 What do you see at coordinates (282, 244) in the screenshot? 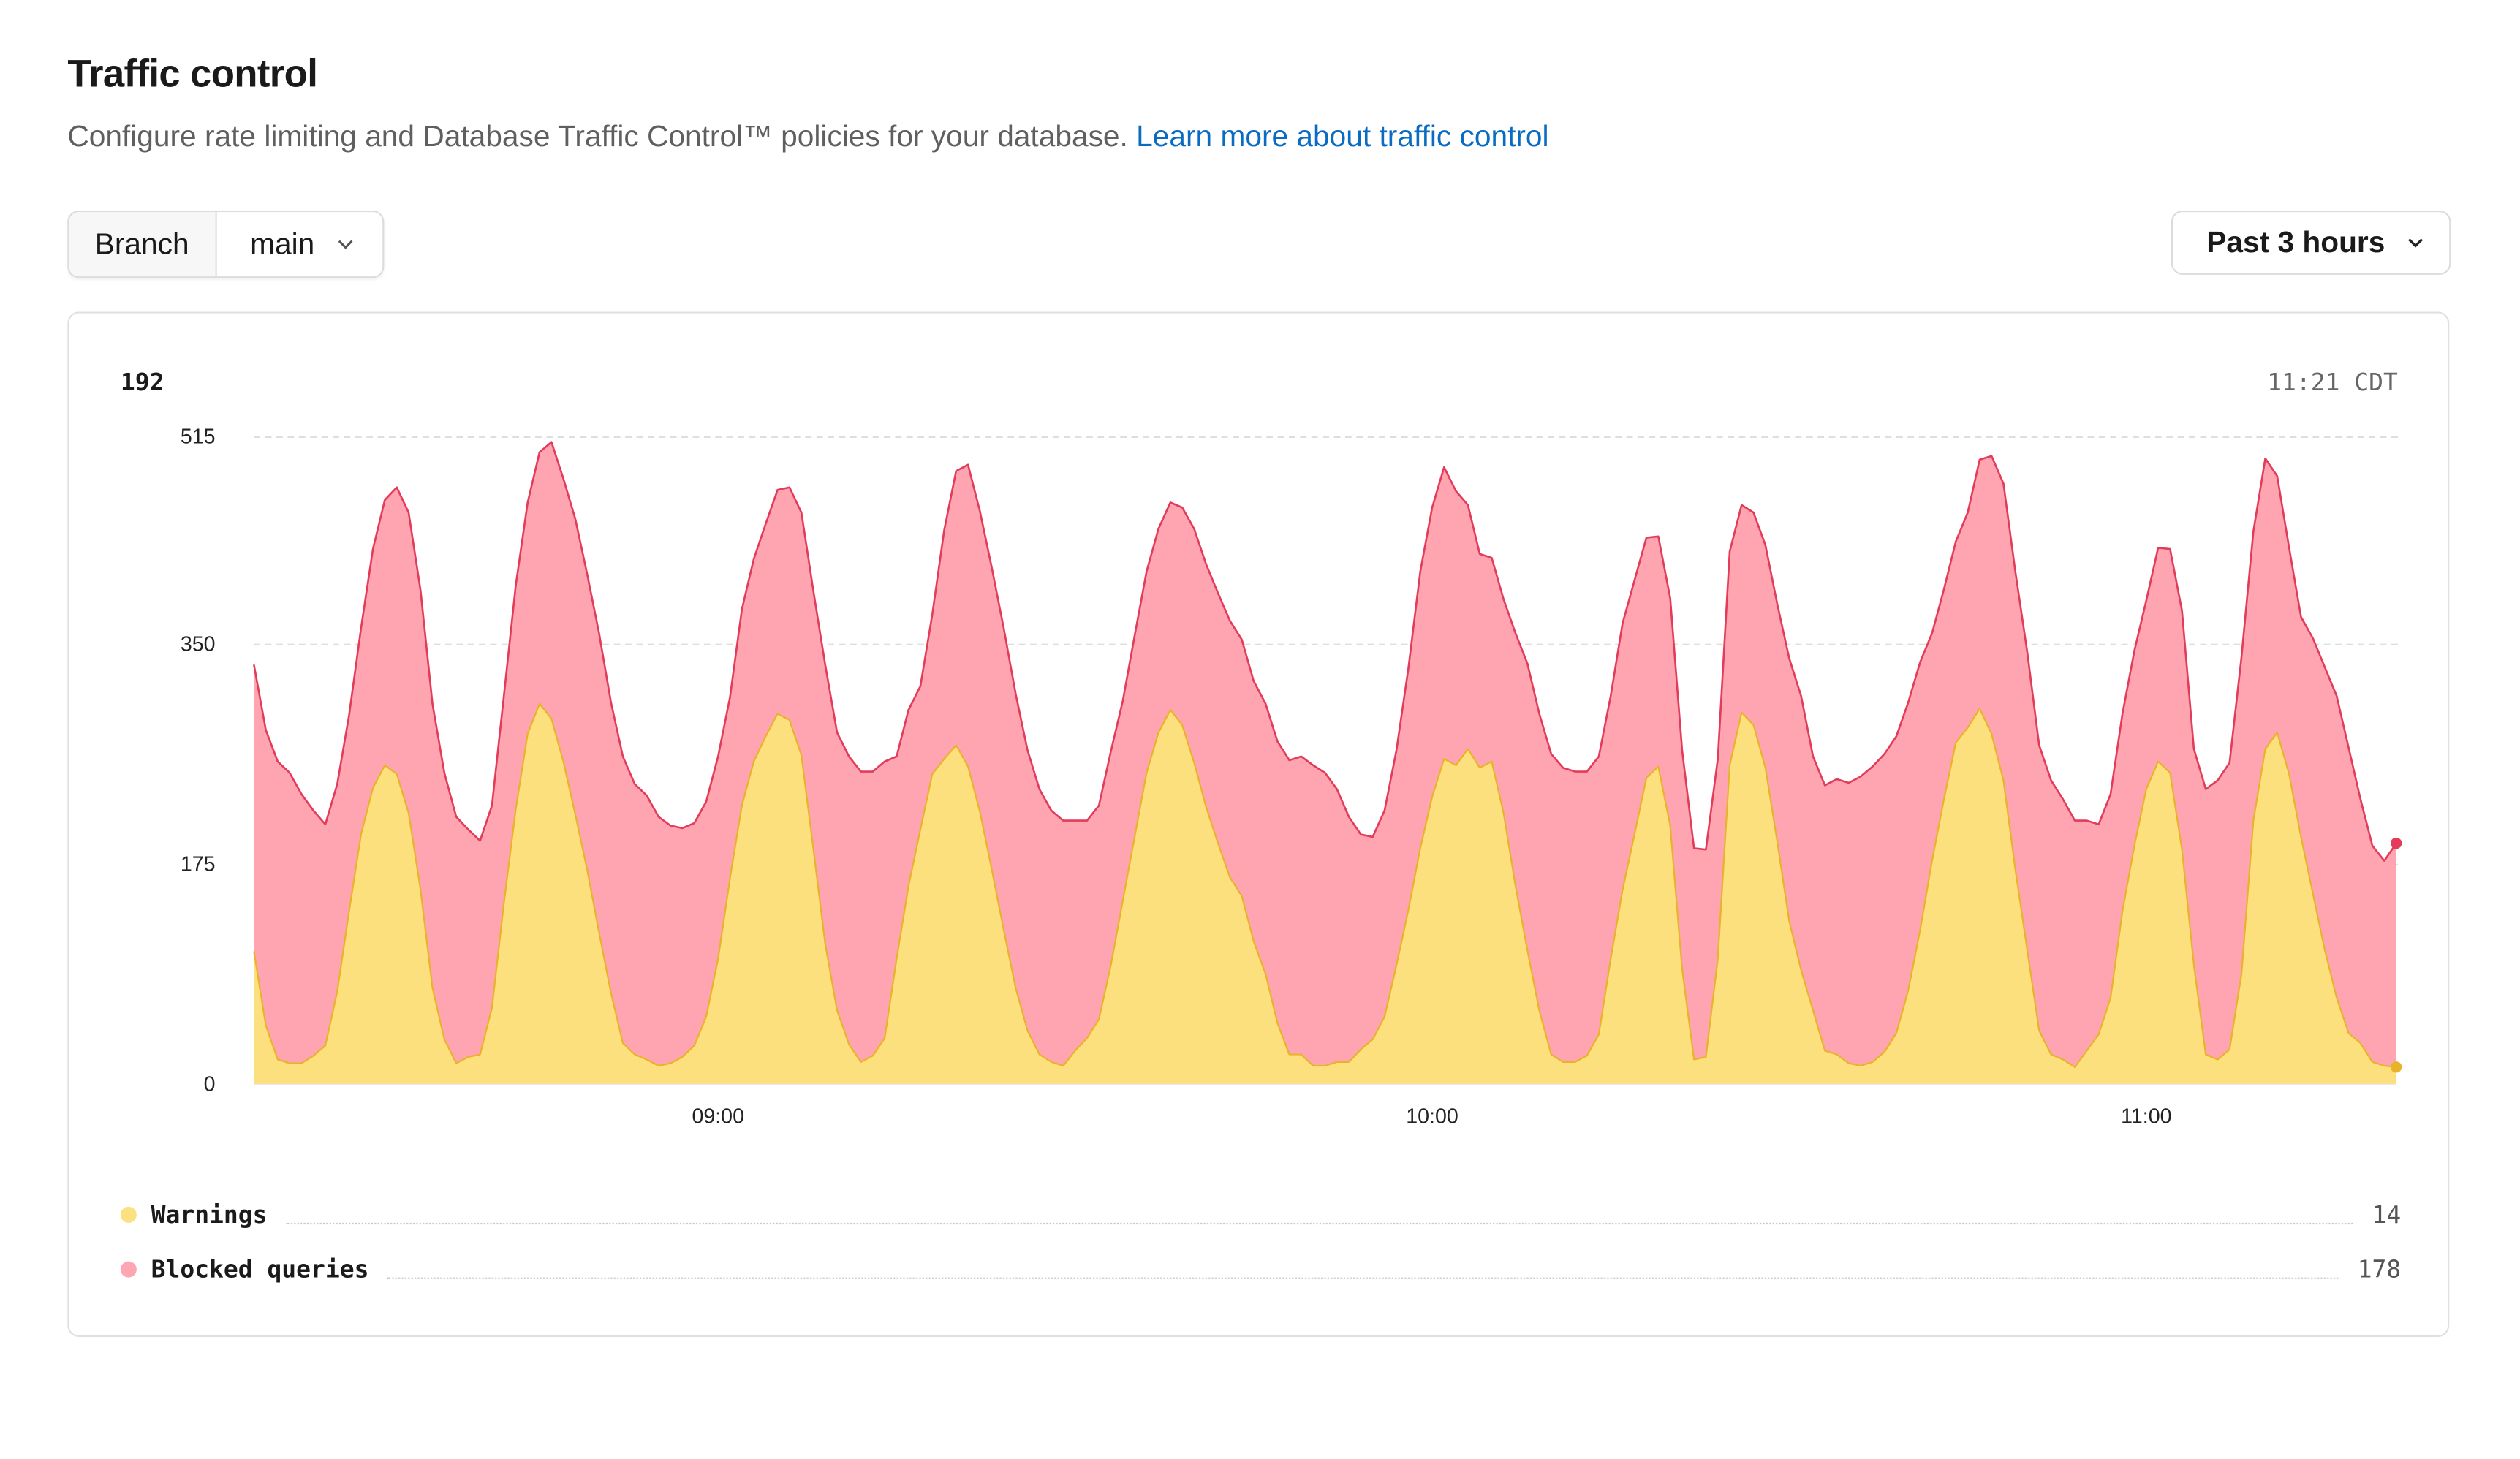
I see `branch-value: main` at bounding box center [282, 244].